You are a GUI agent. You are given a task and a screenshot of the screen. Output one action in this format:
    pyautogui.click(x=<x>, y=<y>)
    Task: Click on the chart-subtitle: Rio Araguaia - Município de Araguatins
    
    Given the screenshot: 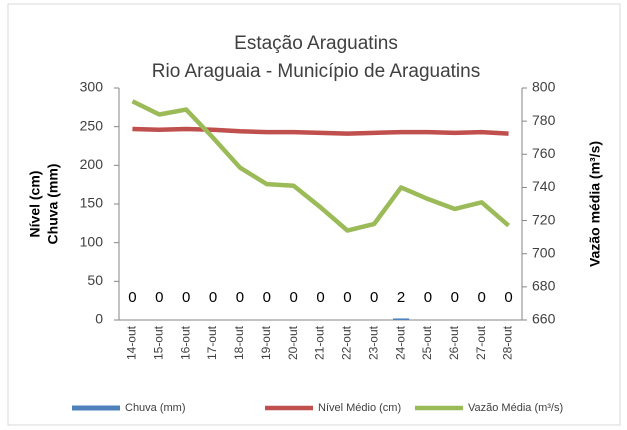 What is the action you would take?
    pyautogui.click(x=316, y=71)
    